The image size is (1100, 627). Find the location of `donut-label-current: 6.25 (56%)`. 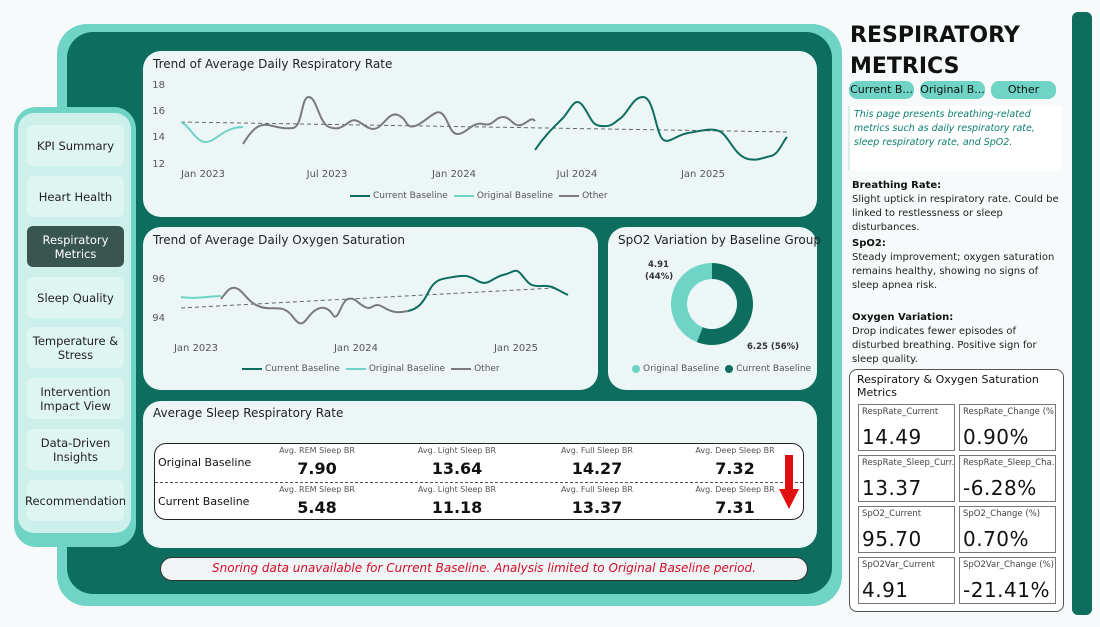

donut-label-current: 6.25 (56%) is located at coordinates (773, 347).